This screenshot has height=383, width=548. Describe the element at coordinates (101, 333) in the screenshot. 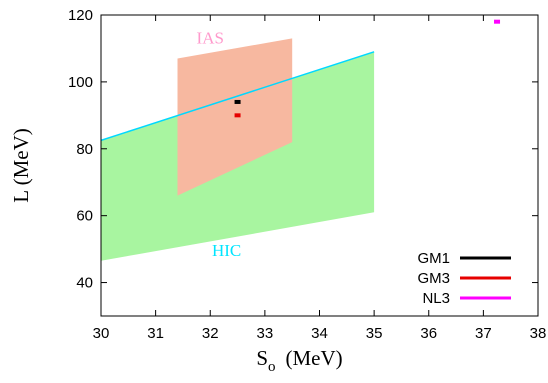

I see `x-tick-label: 30` at that location.